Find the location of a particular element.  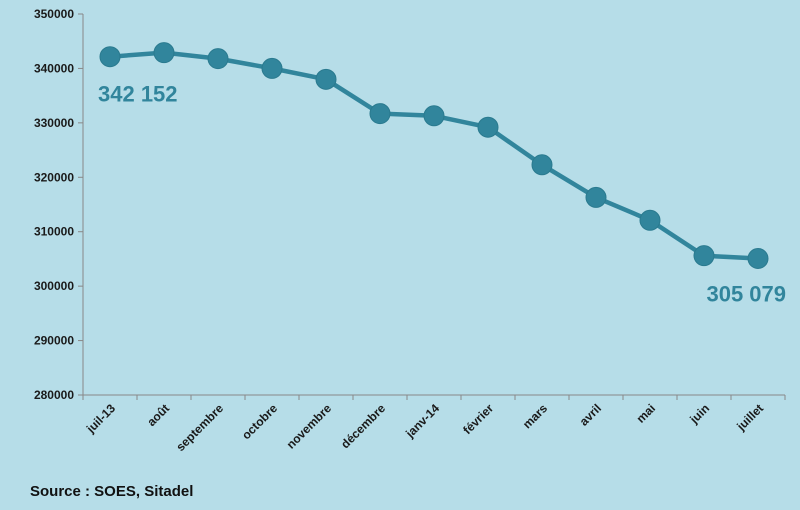

x-tick-label: juin is located at coordinates (699, 414).